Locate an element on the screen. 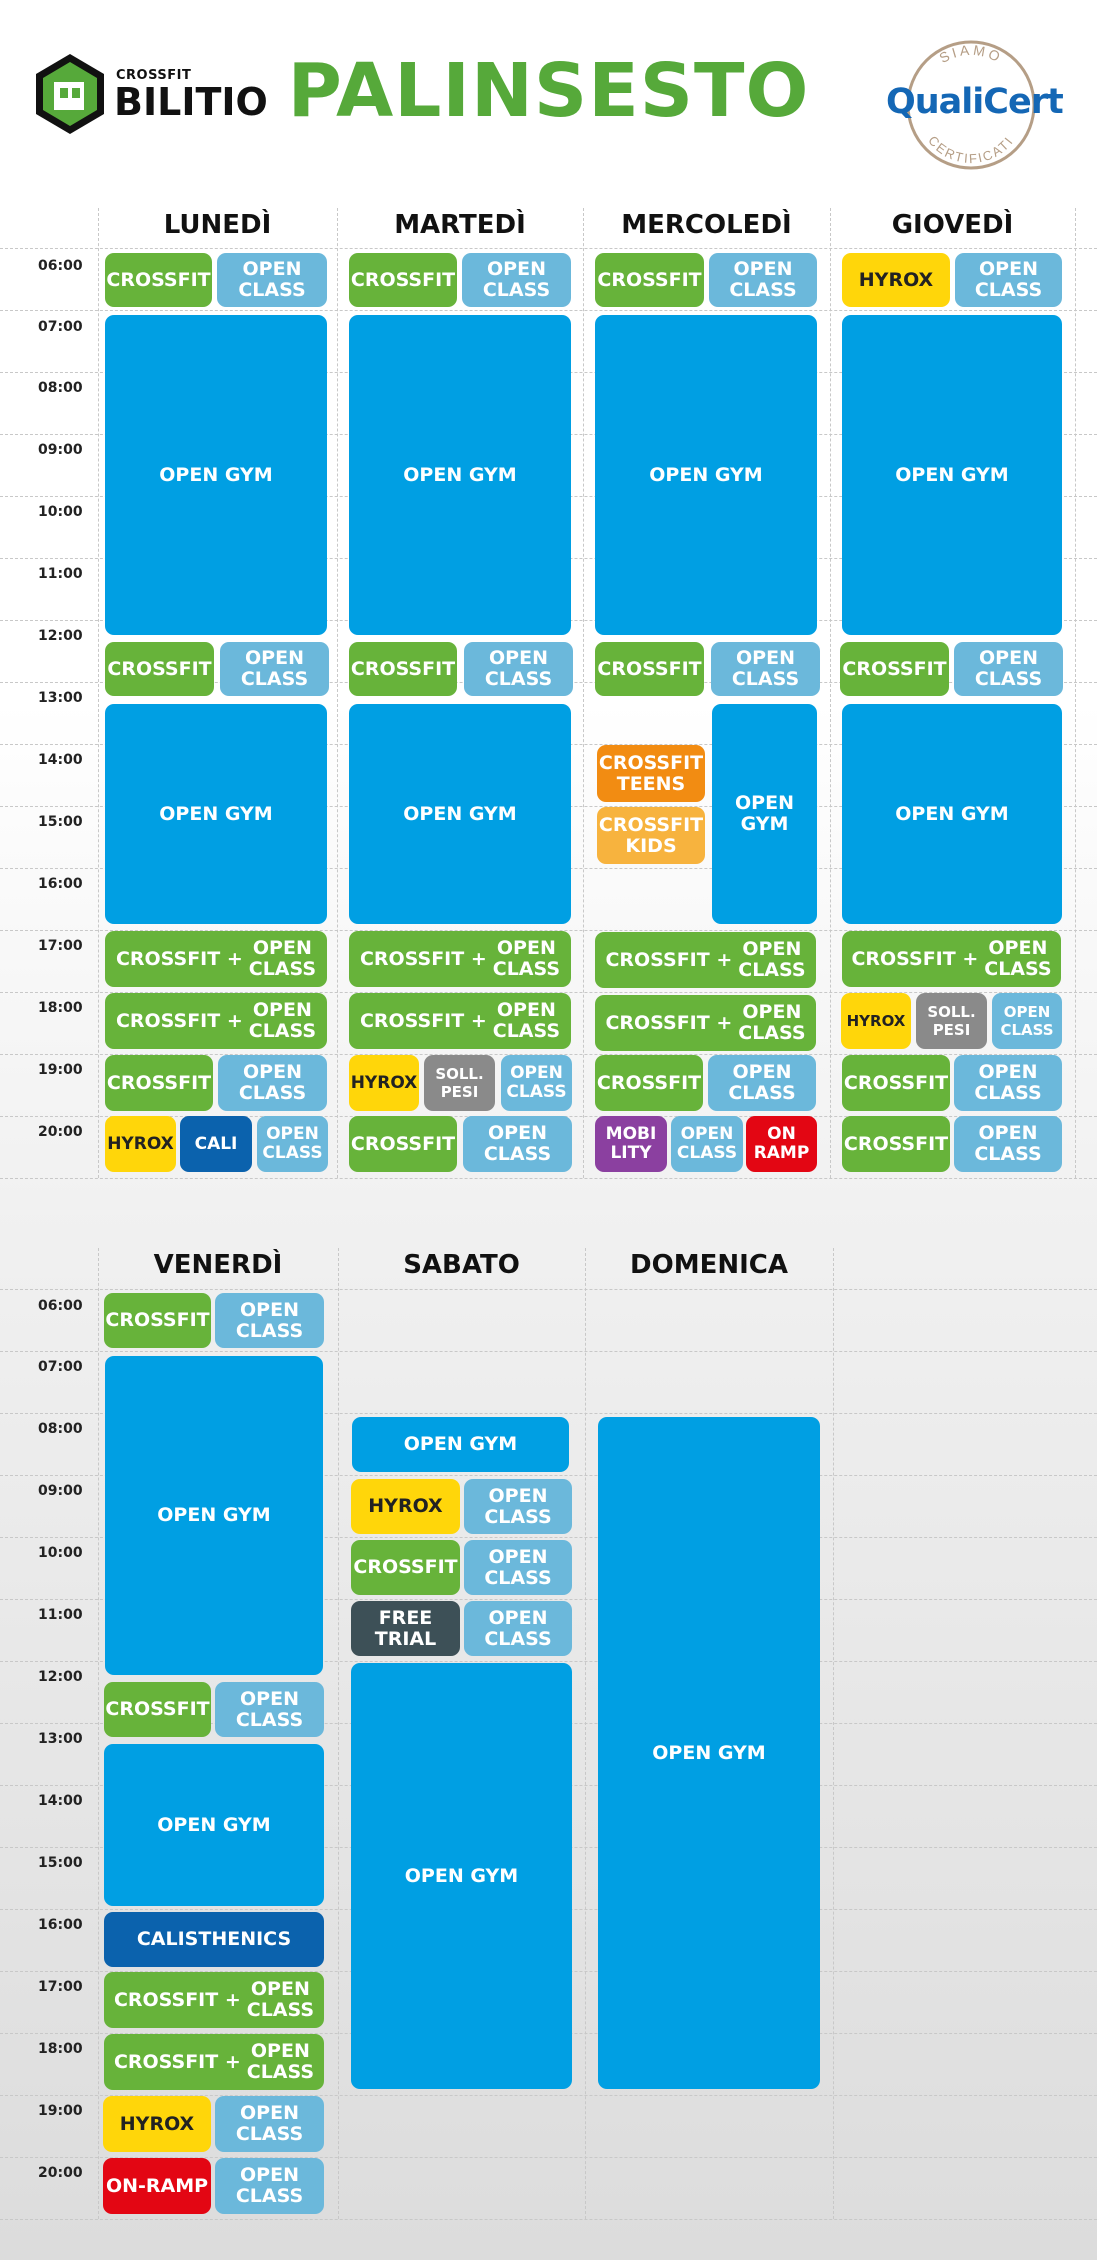  class-free-trial: FREE TRIAL is located at coordinates (405, 1628).